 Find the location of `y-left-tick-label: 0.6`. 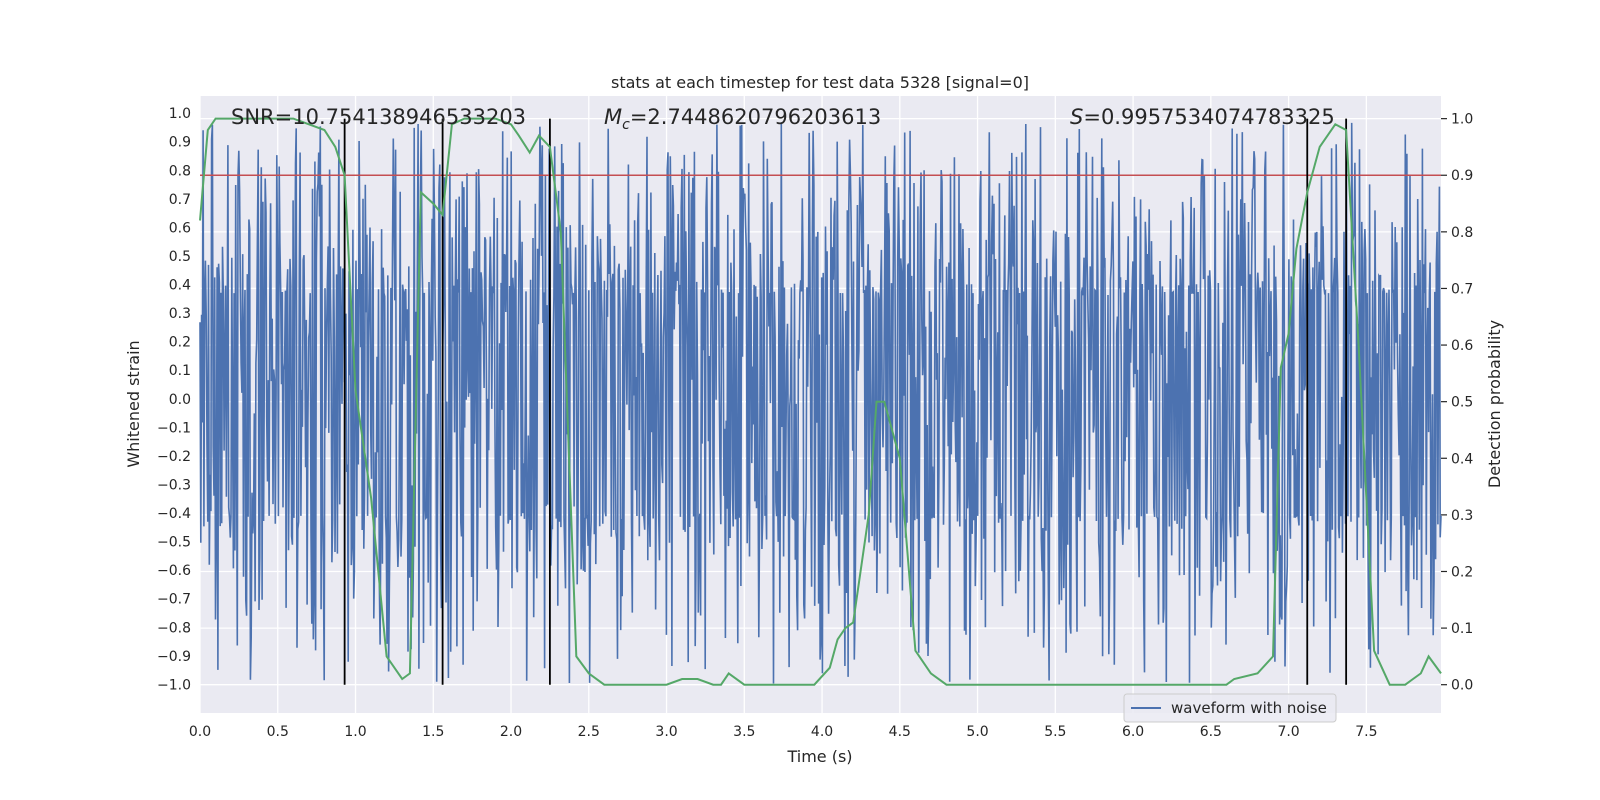

y-left-tick-label: 0.6 is located at coordinates (180, 228).